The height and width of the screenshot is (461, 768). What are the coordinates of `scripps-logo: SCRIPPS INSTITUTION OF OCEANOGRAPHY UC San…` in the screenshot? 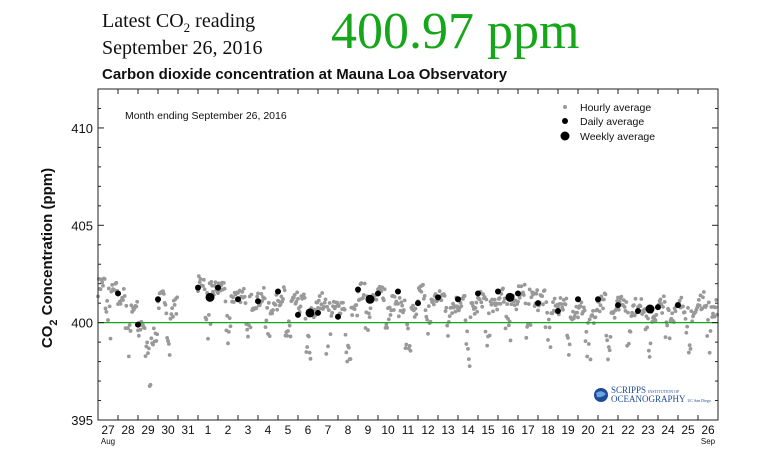 It's located at (652, 394).